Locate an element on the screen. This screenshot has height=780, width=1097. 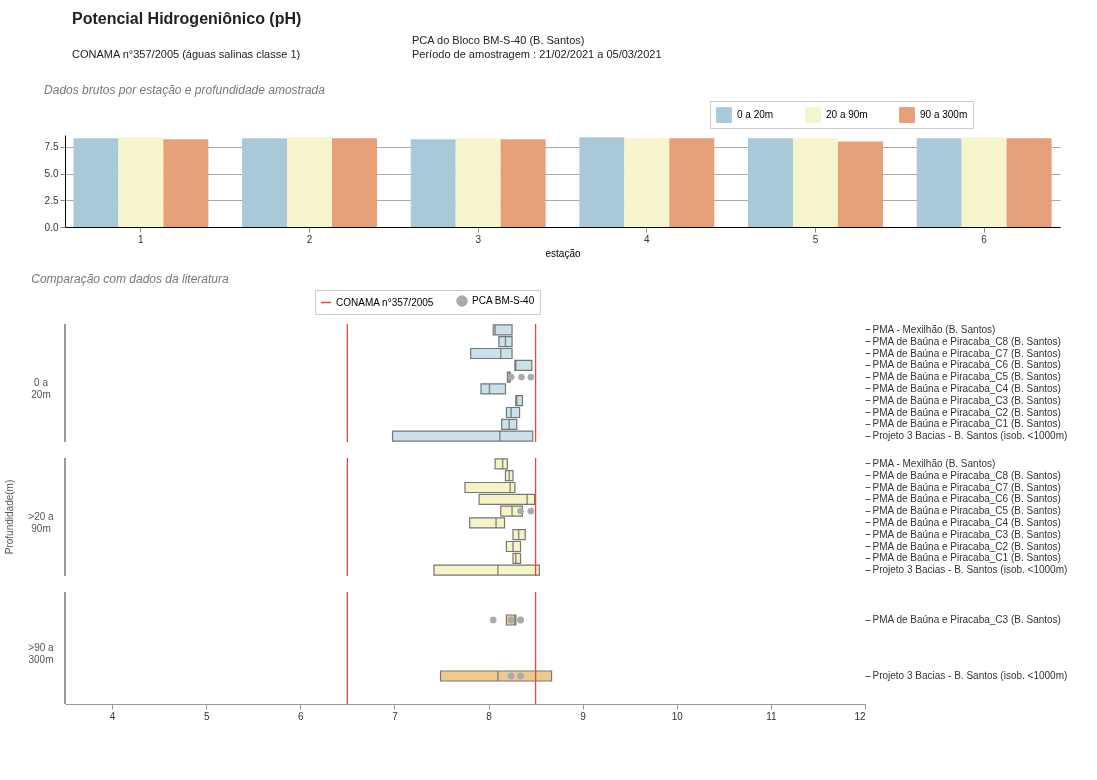
legend-label: 0 a 20m is located at coordinates (755, 115).